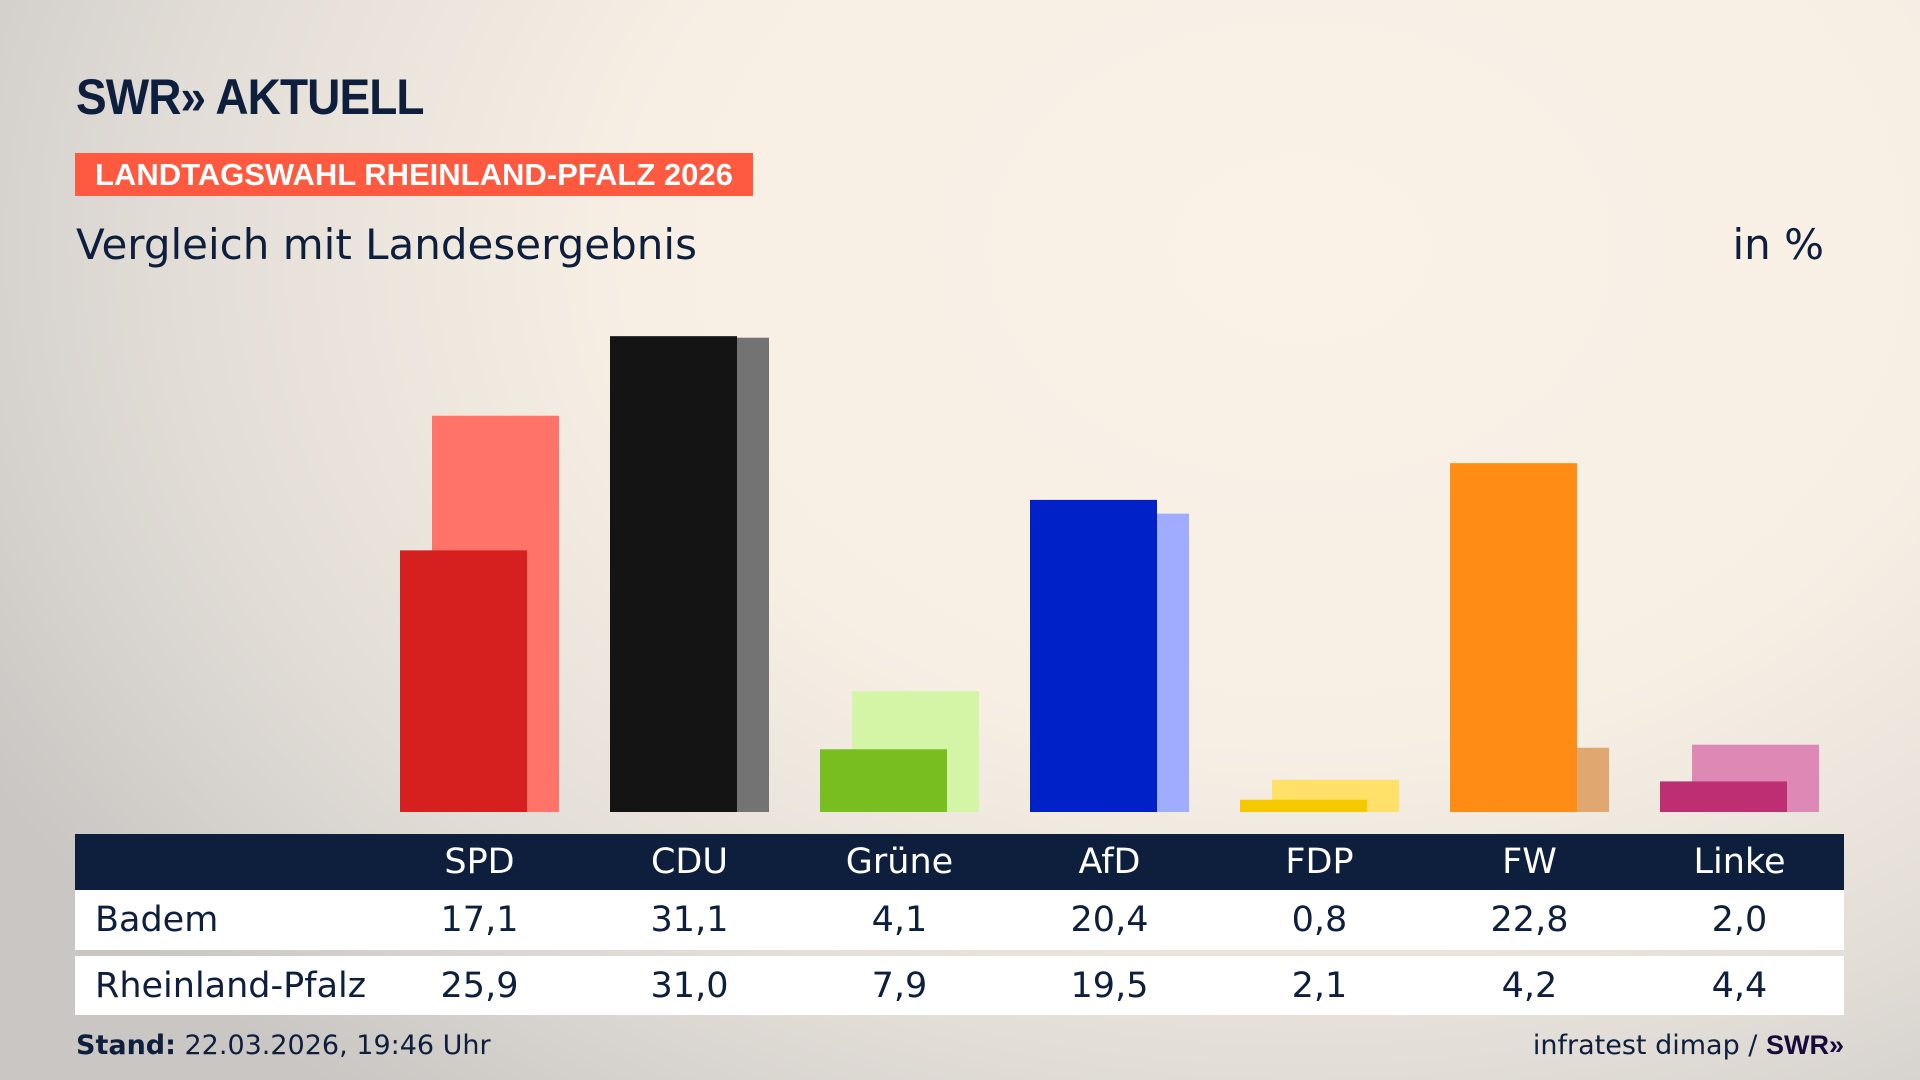 This screenshot has width=1920, height=1080. What do you see at coordinates (157, 920) in the screenshot?
I see `row-label: Badem` at bounding box center [157, 920].